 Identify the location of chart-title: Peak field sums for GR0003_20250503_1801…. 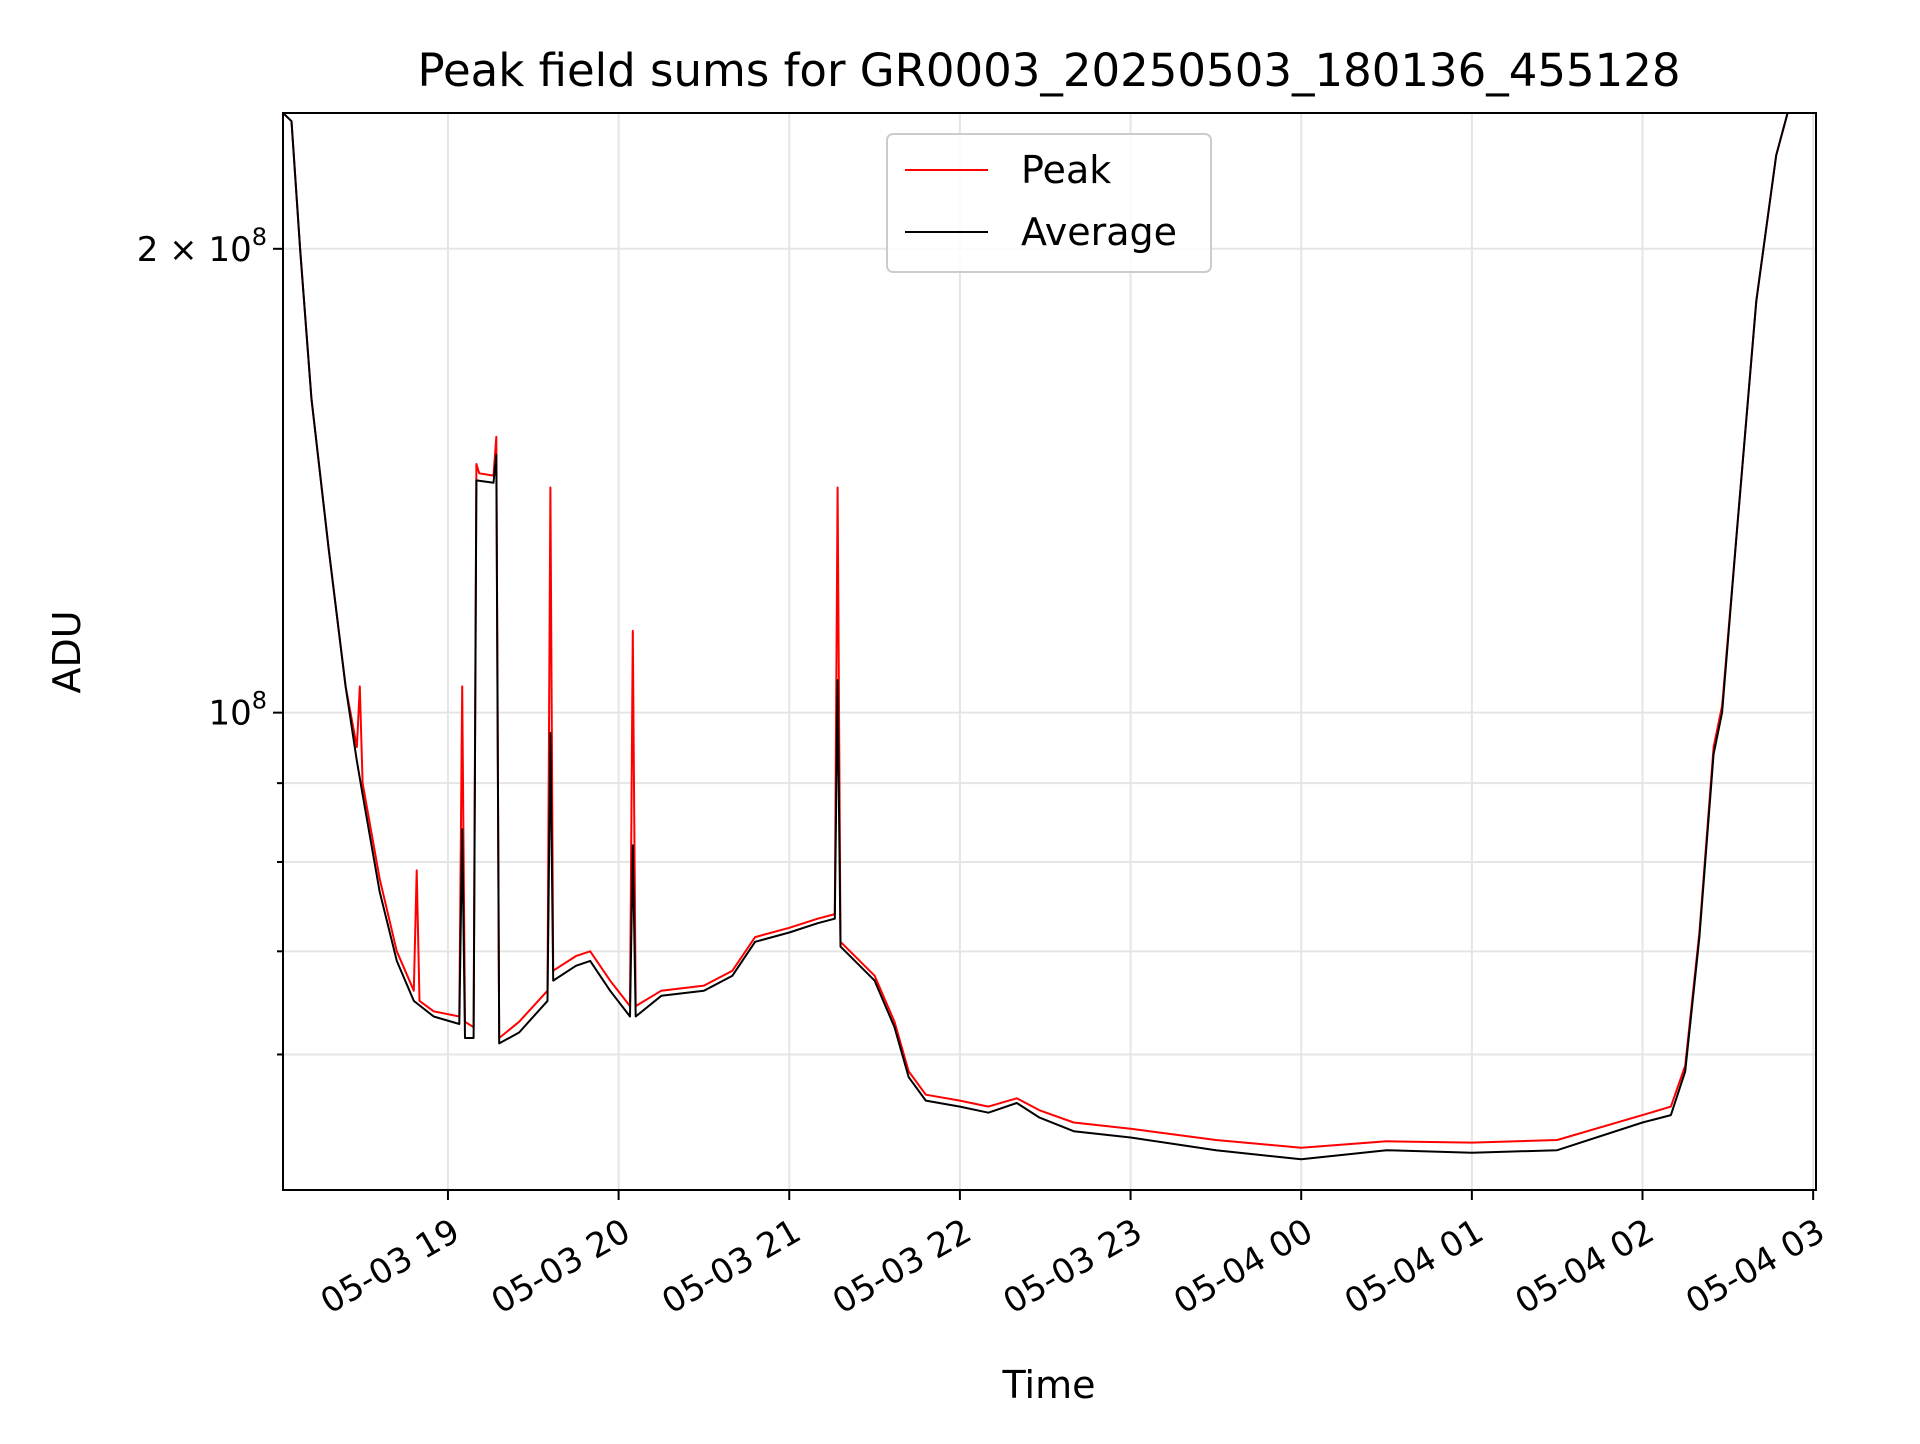
(1048, 70).